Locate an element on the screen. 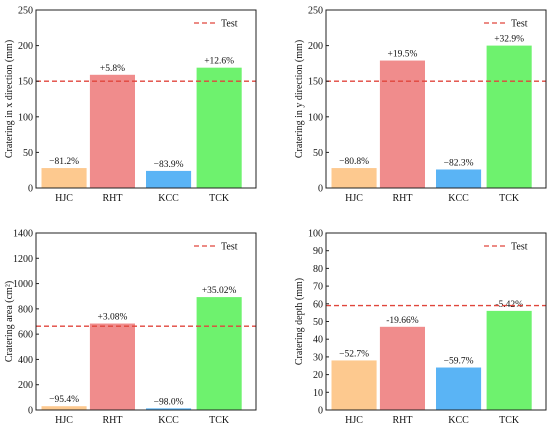  y-axis-label: Cratering area (cm²) is located at coordinates (9, 321).